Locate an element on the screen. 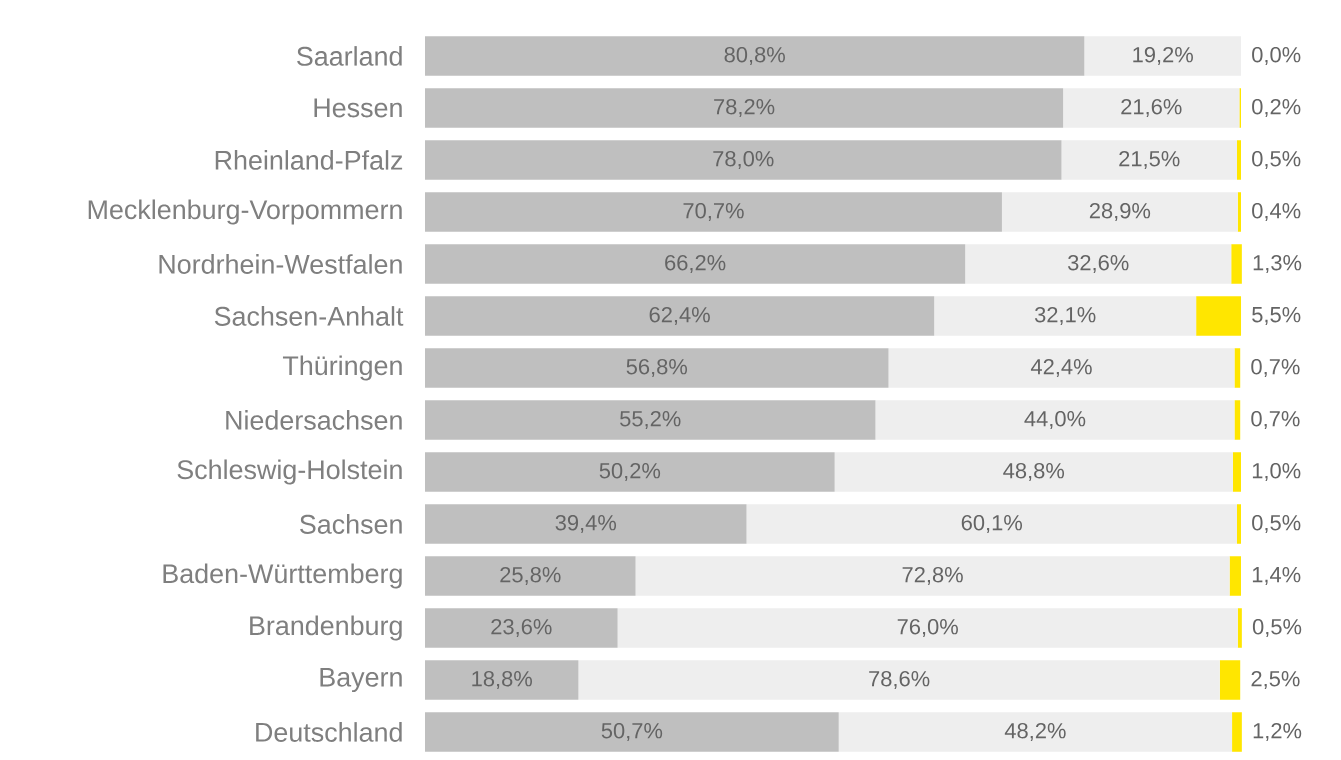 The height and width of the screenshot is (760, 1341). y-tick-label: Baden-Württemberg is located at coordinates (282, 576).